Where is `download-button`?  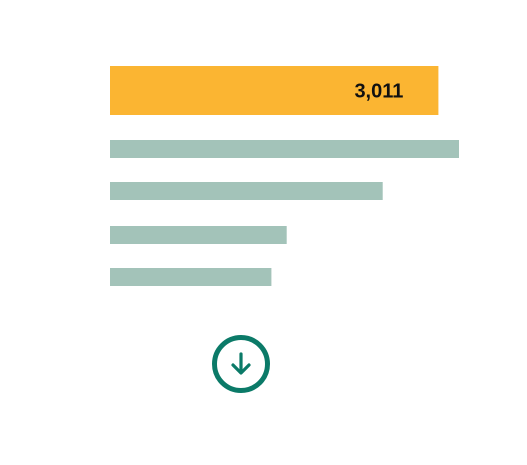 download-button is located at coordinates (241, 364).